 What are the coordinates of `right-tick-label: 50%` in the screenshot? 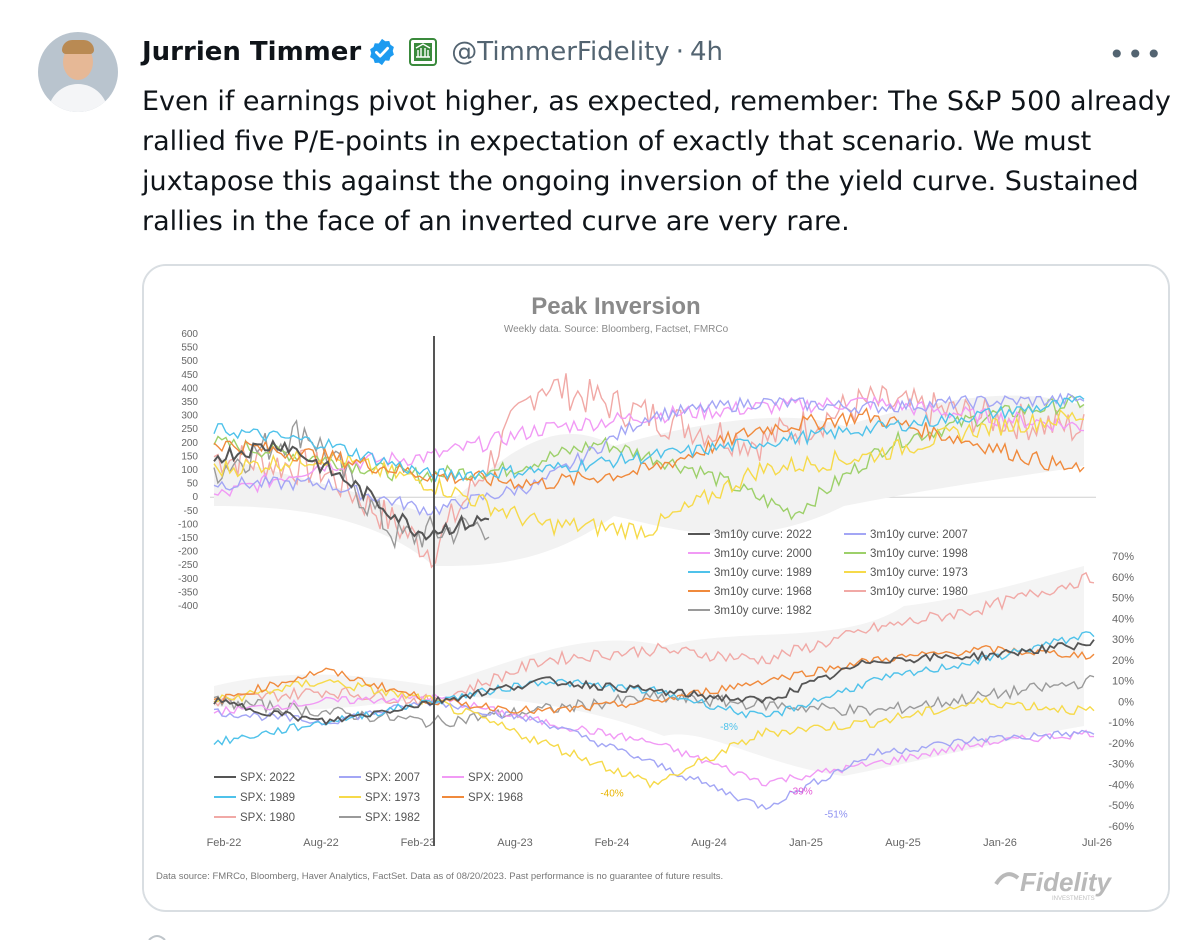 It's located at (1123, 599).